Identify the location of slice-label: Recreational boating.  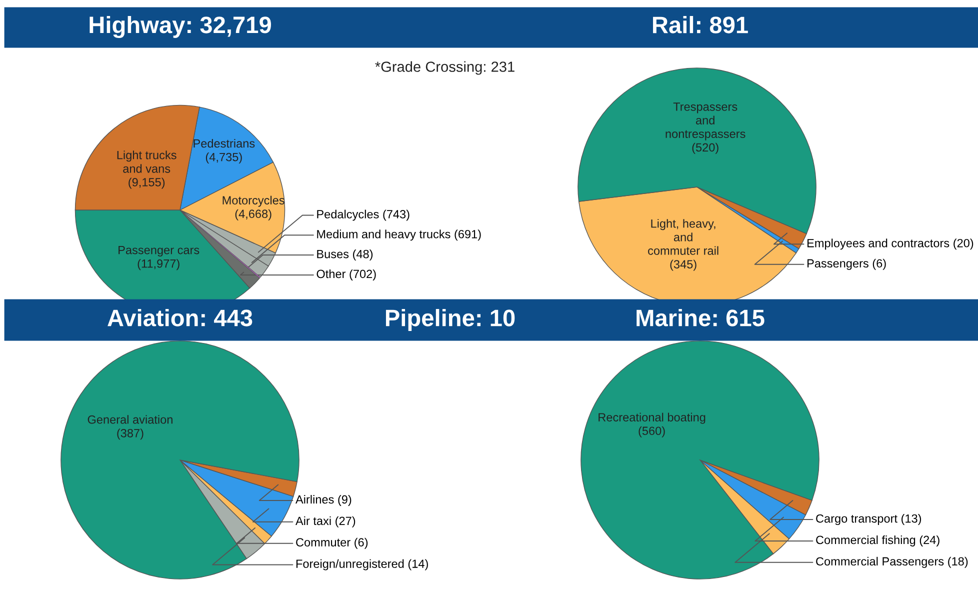
(652, 418).